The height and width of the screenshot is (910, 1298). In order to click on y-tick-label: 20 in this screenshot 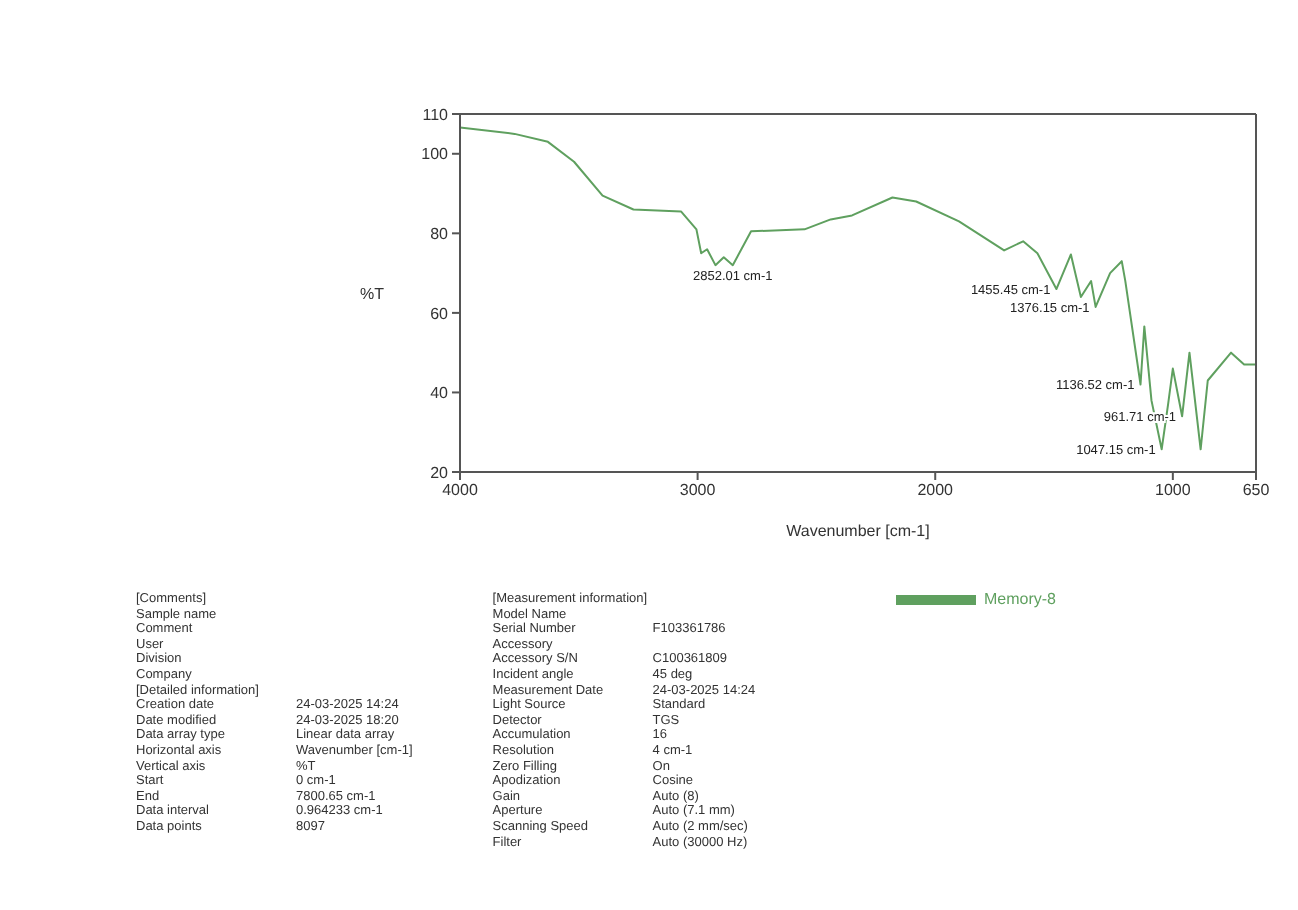, I will do `click(440, 472)`.